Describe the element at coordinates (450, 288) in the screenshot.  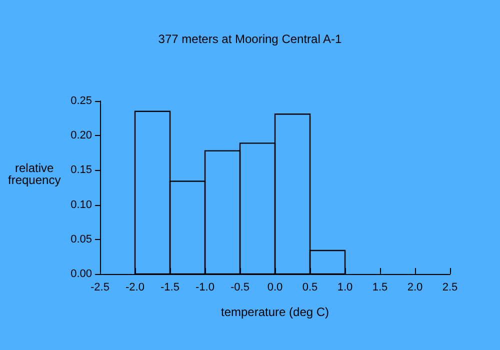
I see `x-tick-label: 2.5` at that location.